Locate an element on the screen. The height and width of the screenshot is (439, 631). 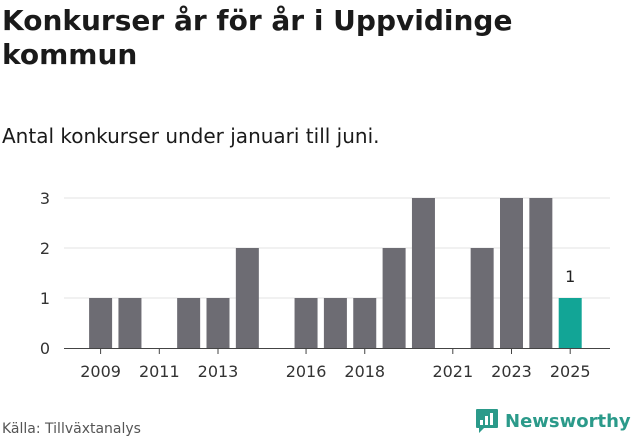
x-tick-label: 2011 is located at coordinates (159, 371).